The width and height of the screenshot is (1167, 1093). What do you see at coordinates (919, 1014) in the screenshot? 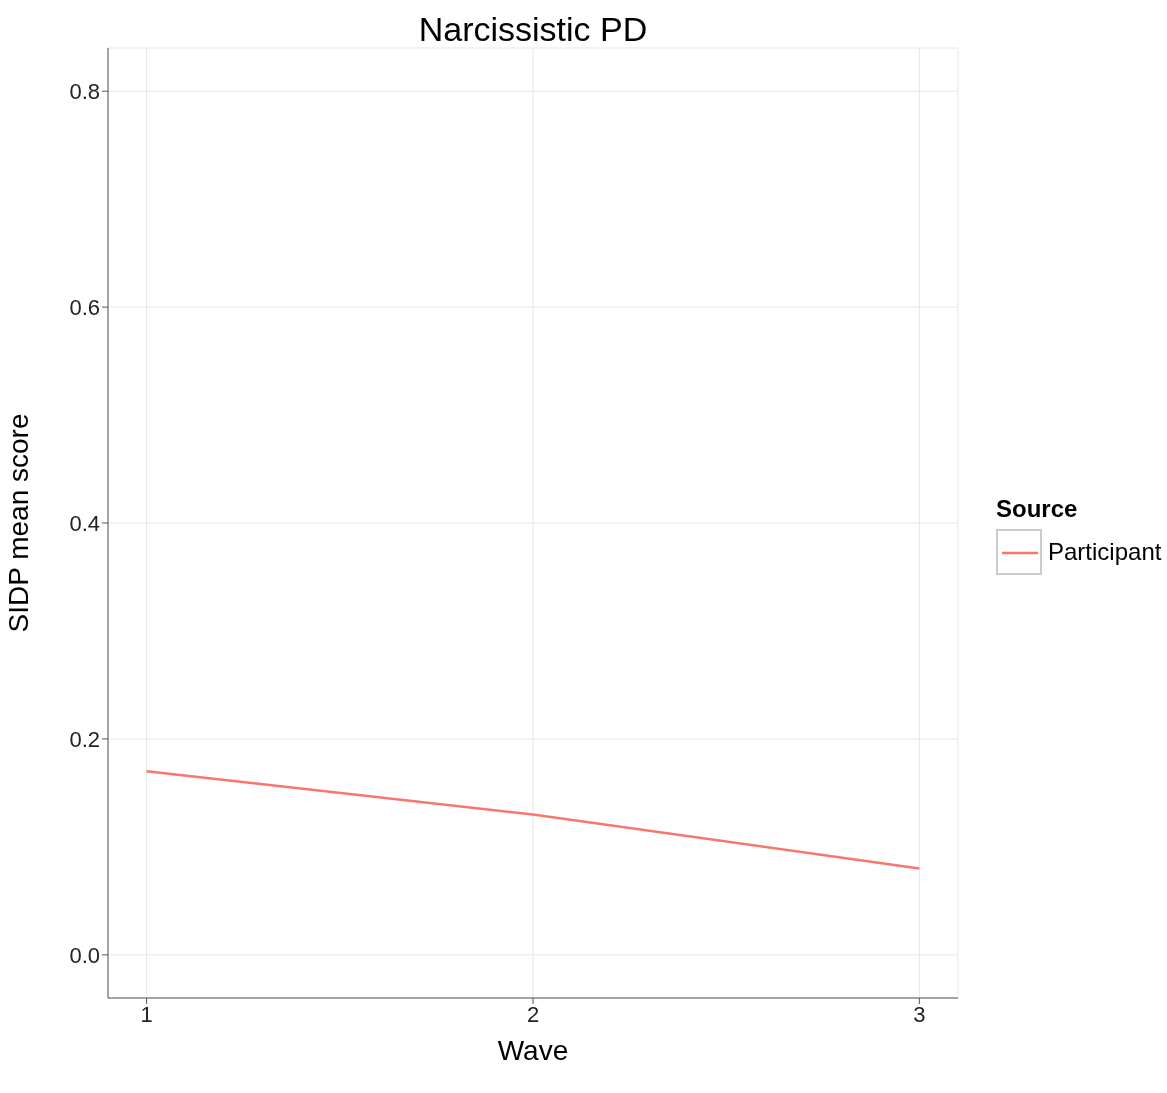
I see `x-tick-label: 3` at bounding box center [919, 1014].